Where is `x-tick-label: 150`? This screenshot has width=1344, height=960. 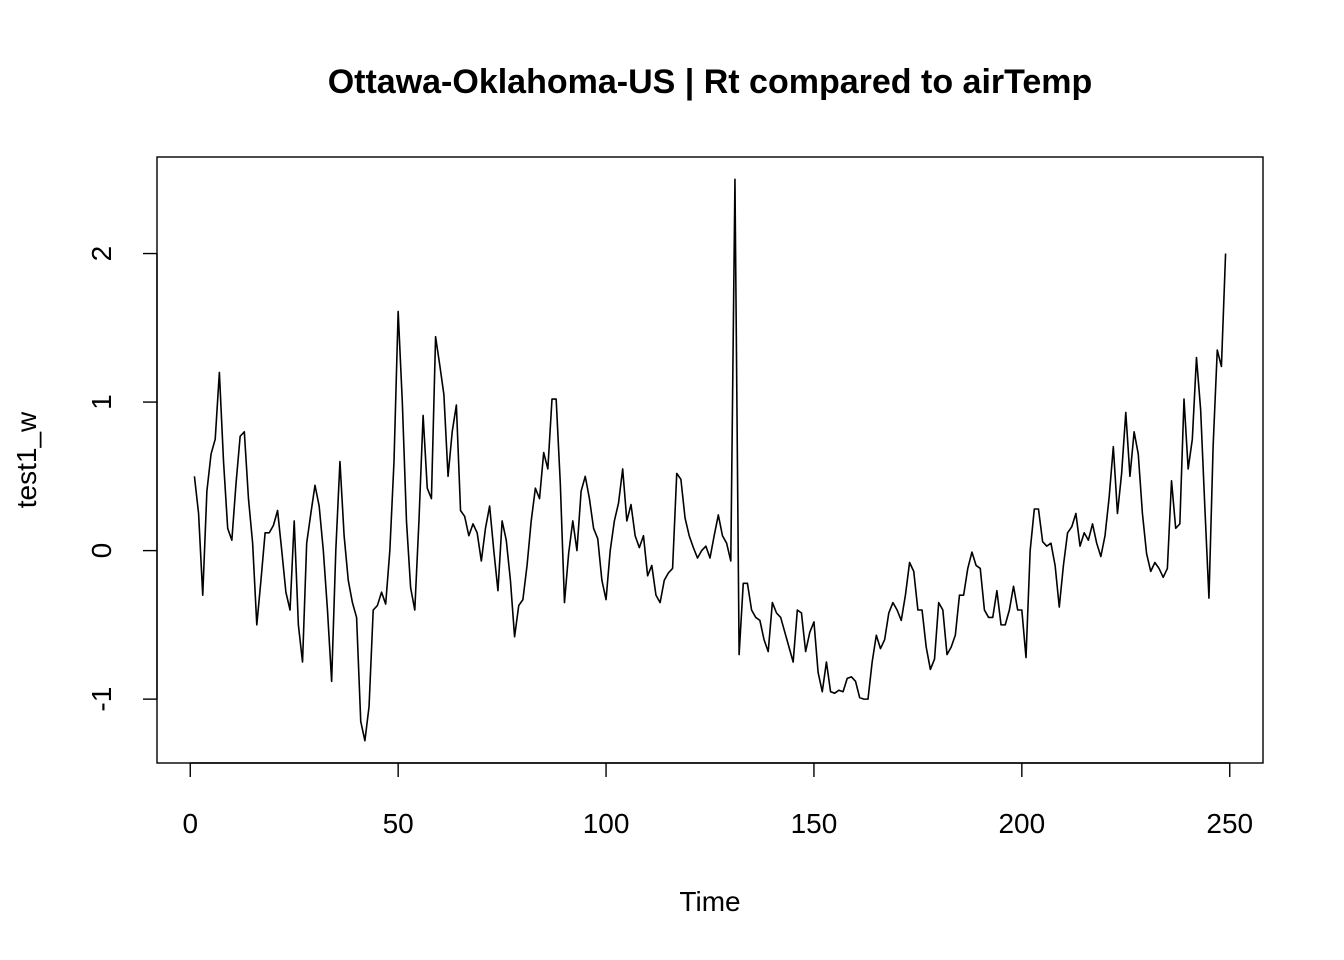 x-tick-label: 150 is located at coordinates (814, 823).